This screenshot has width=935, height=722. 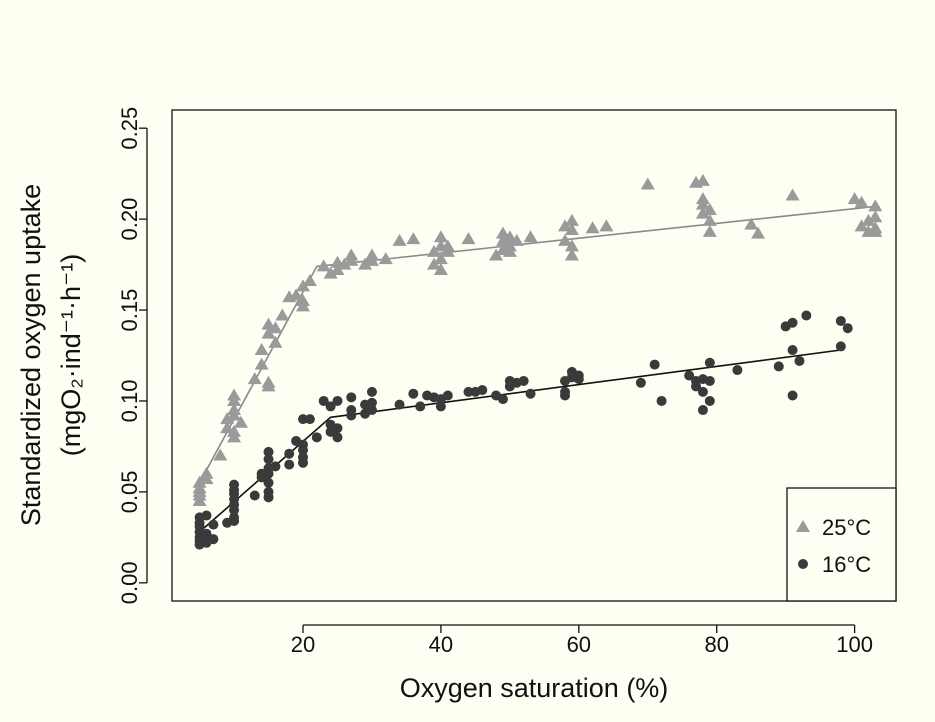 I want to click on y-axis-title-line1: Standardized oxygen uptake, so click(x=31, y=355).